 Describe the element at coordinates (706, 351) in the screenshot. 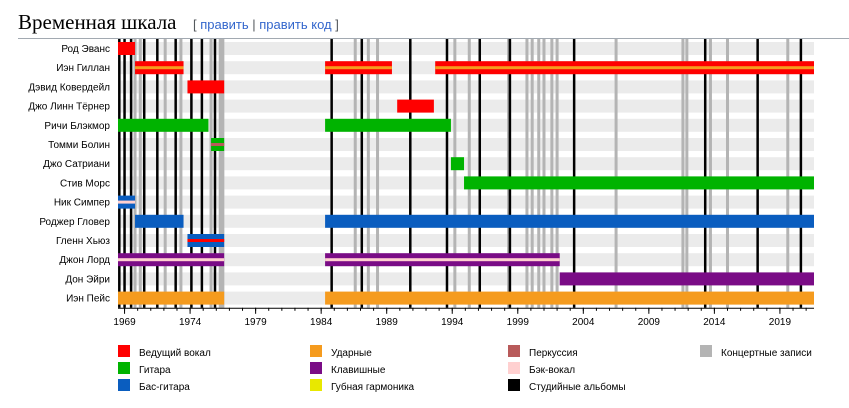

I see `legend-swatch-live` at that location.